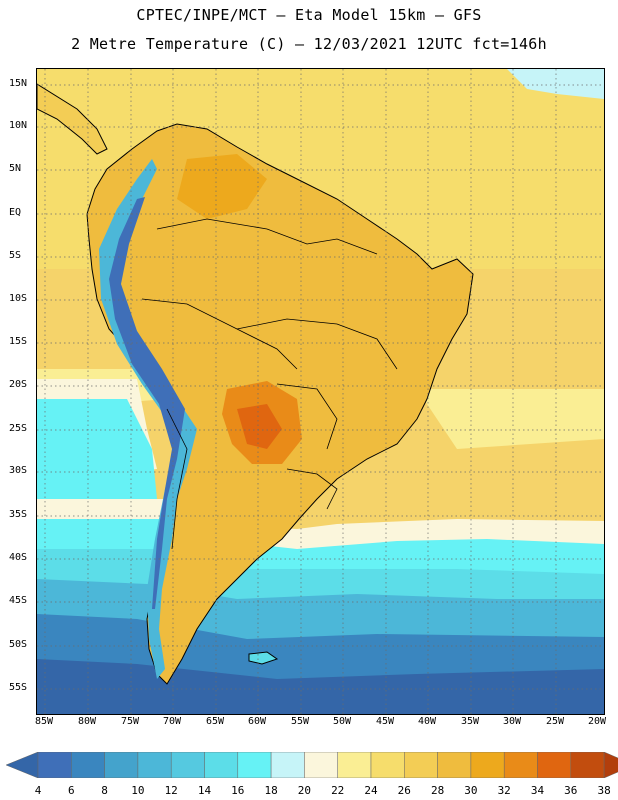 The height and width of the screenshot is (800, 618). Describe the element at coordinates (555, 721) in the screenshot. I see `lon-label-25w: 25W` at that location.